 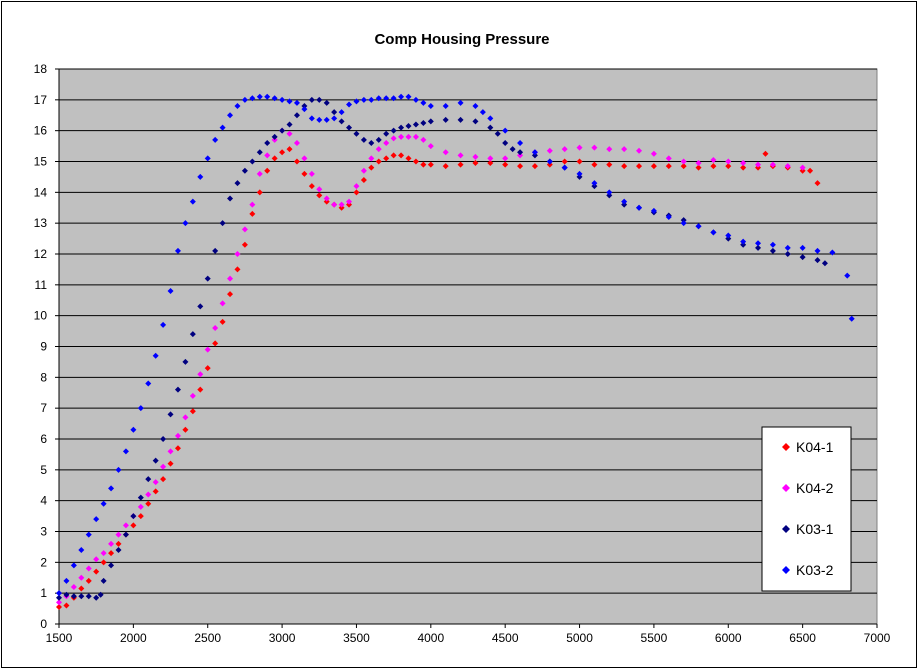 I want to click on y-tick-label-0: 0, so click(x=43, y=624).